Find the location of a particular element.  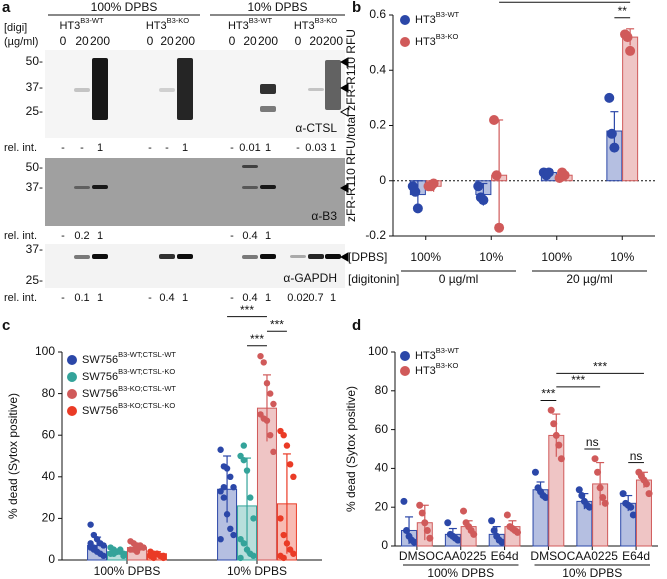

y-tick-label: 0.2 is located at coordinates (377, 125).